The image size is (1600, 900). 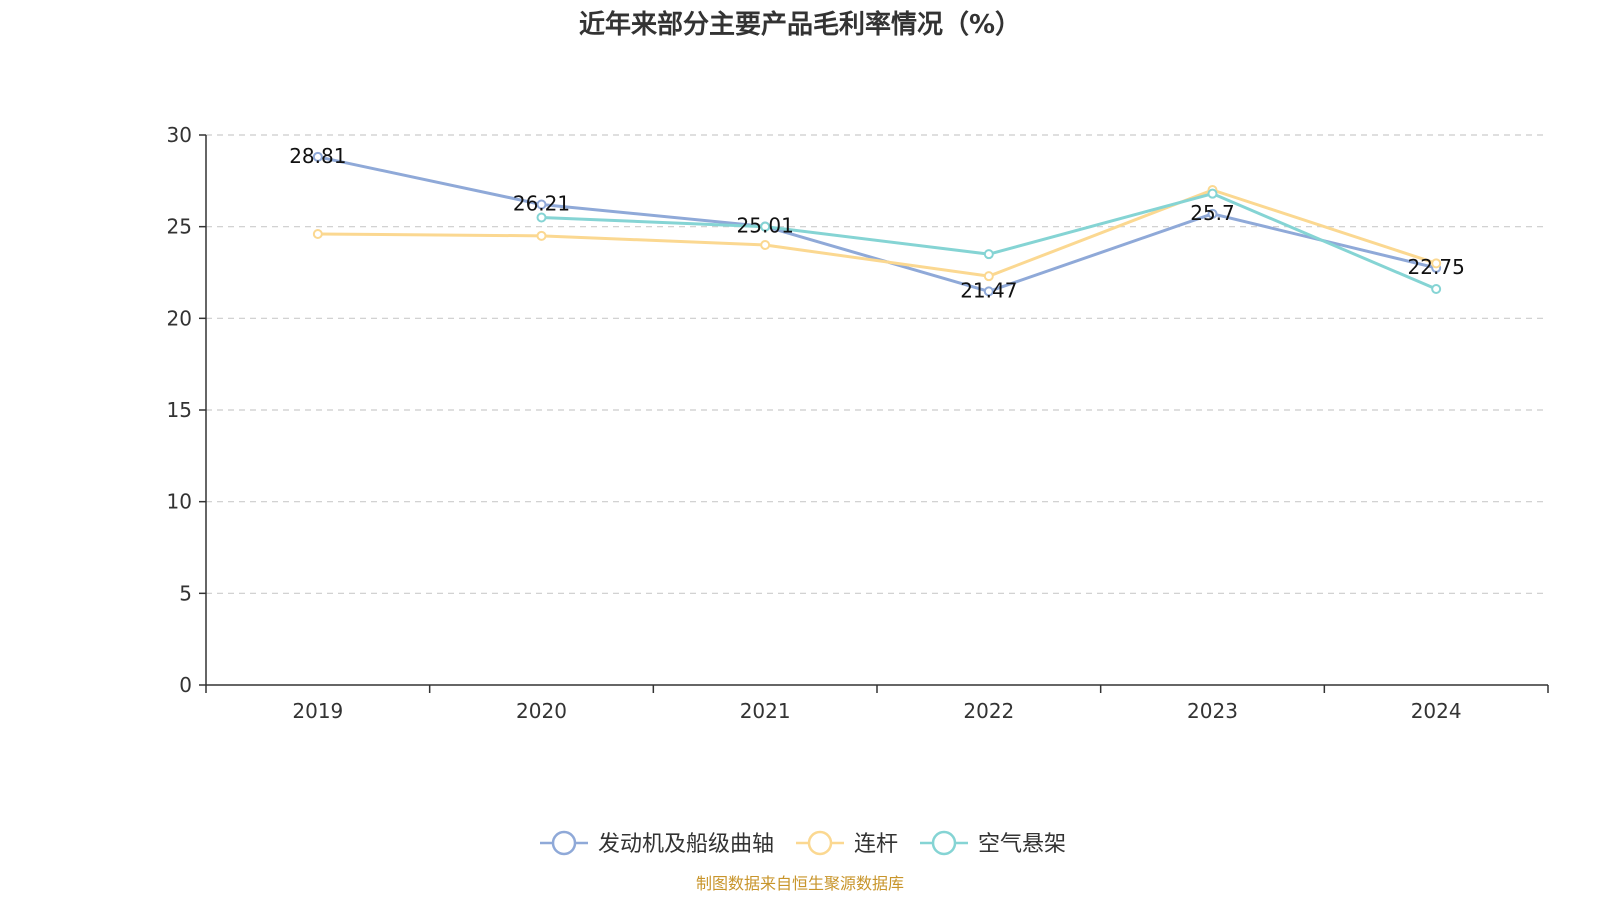 I want to click on legend-label: 空气悬架, so click(x=1022, y=844).